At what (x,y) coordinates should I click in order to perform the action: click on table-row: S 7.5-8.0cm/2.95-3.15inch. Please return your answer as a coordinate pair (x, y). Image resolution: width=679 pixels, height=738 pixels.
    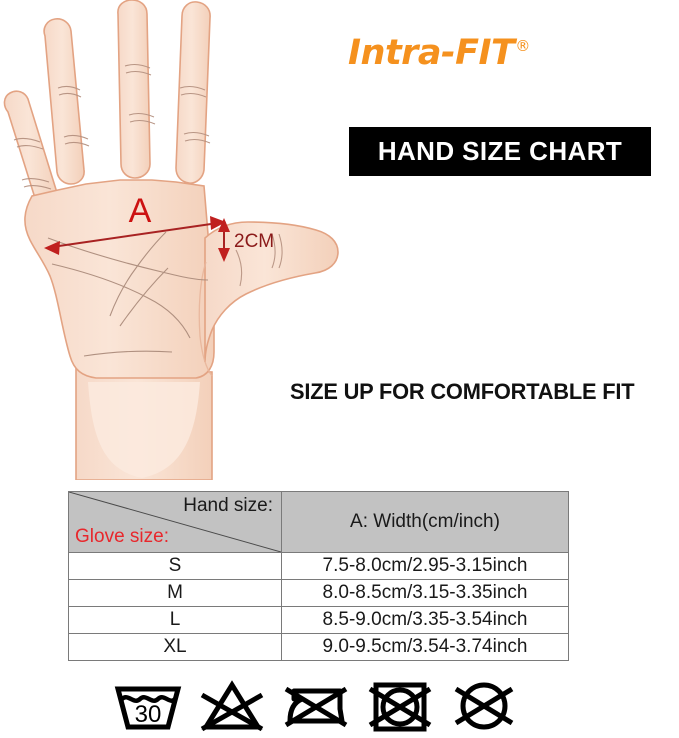
    Looking at the image, I should click on (318, 566).